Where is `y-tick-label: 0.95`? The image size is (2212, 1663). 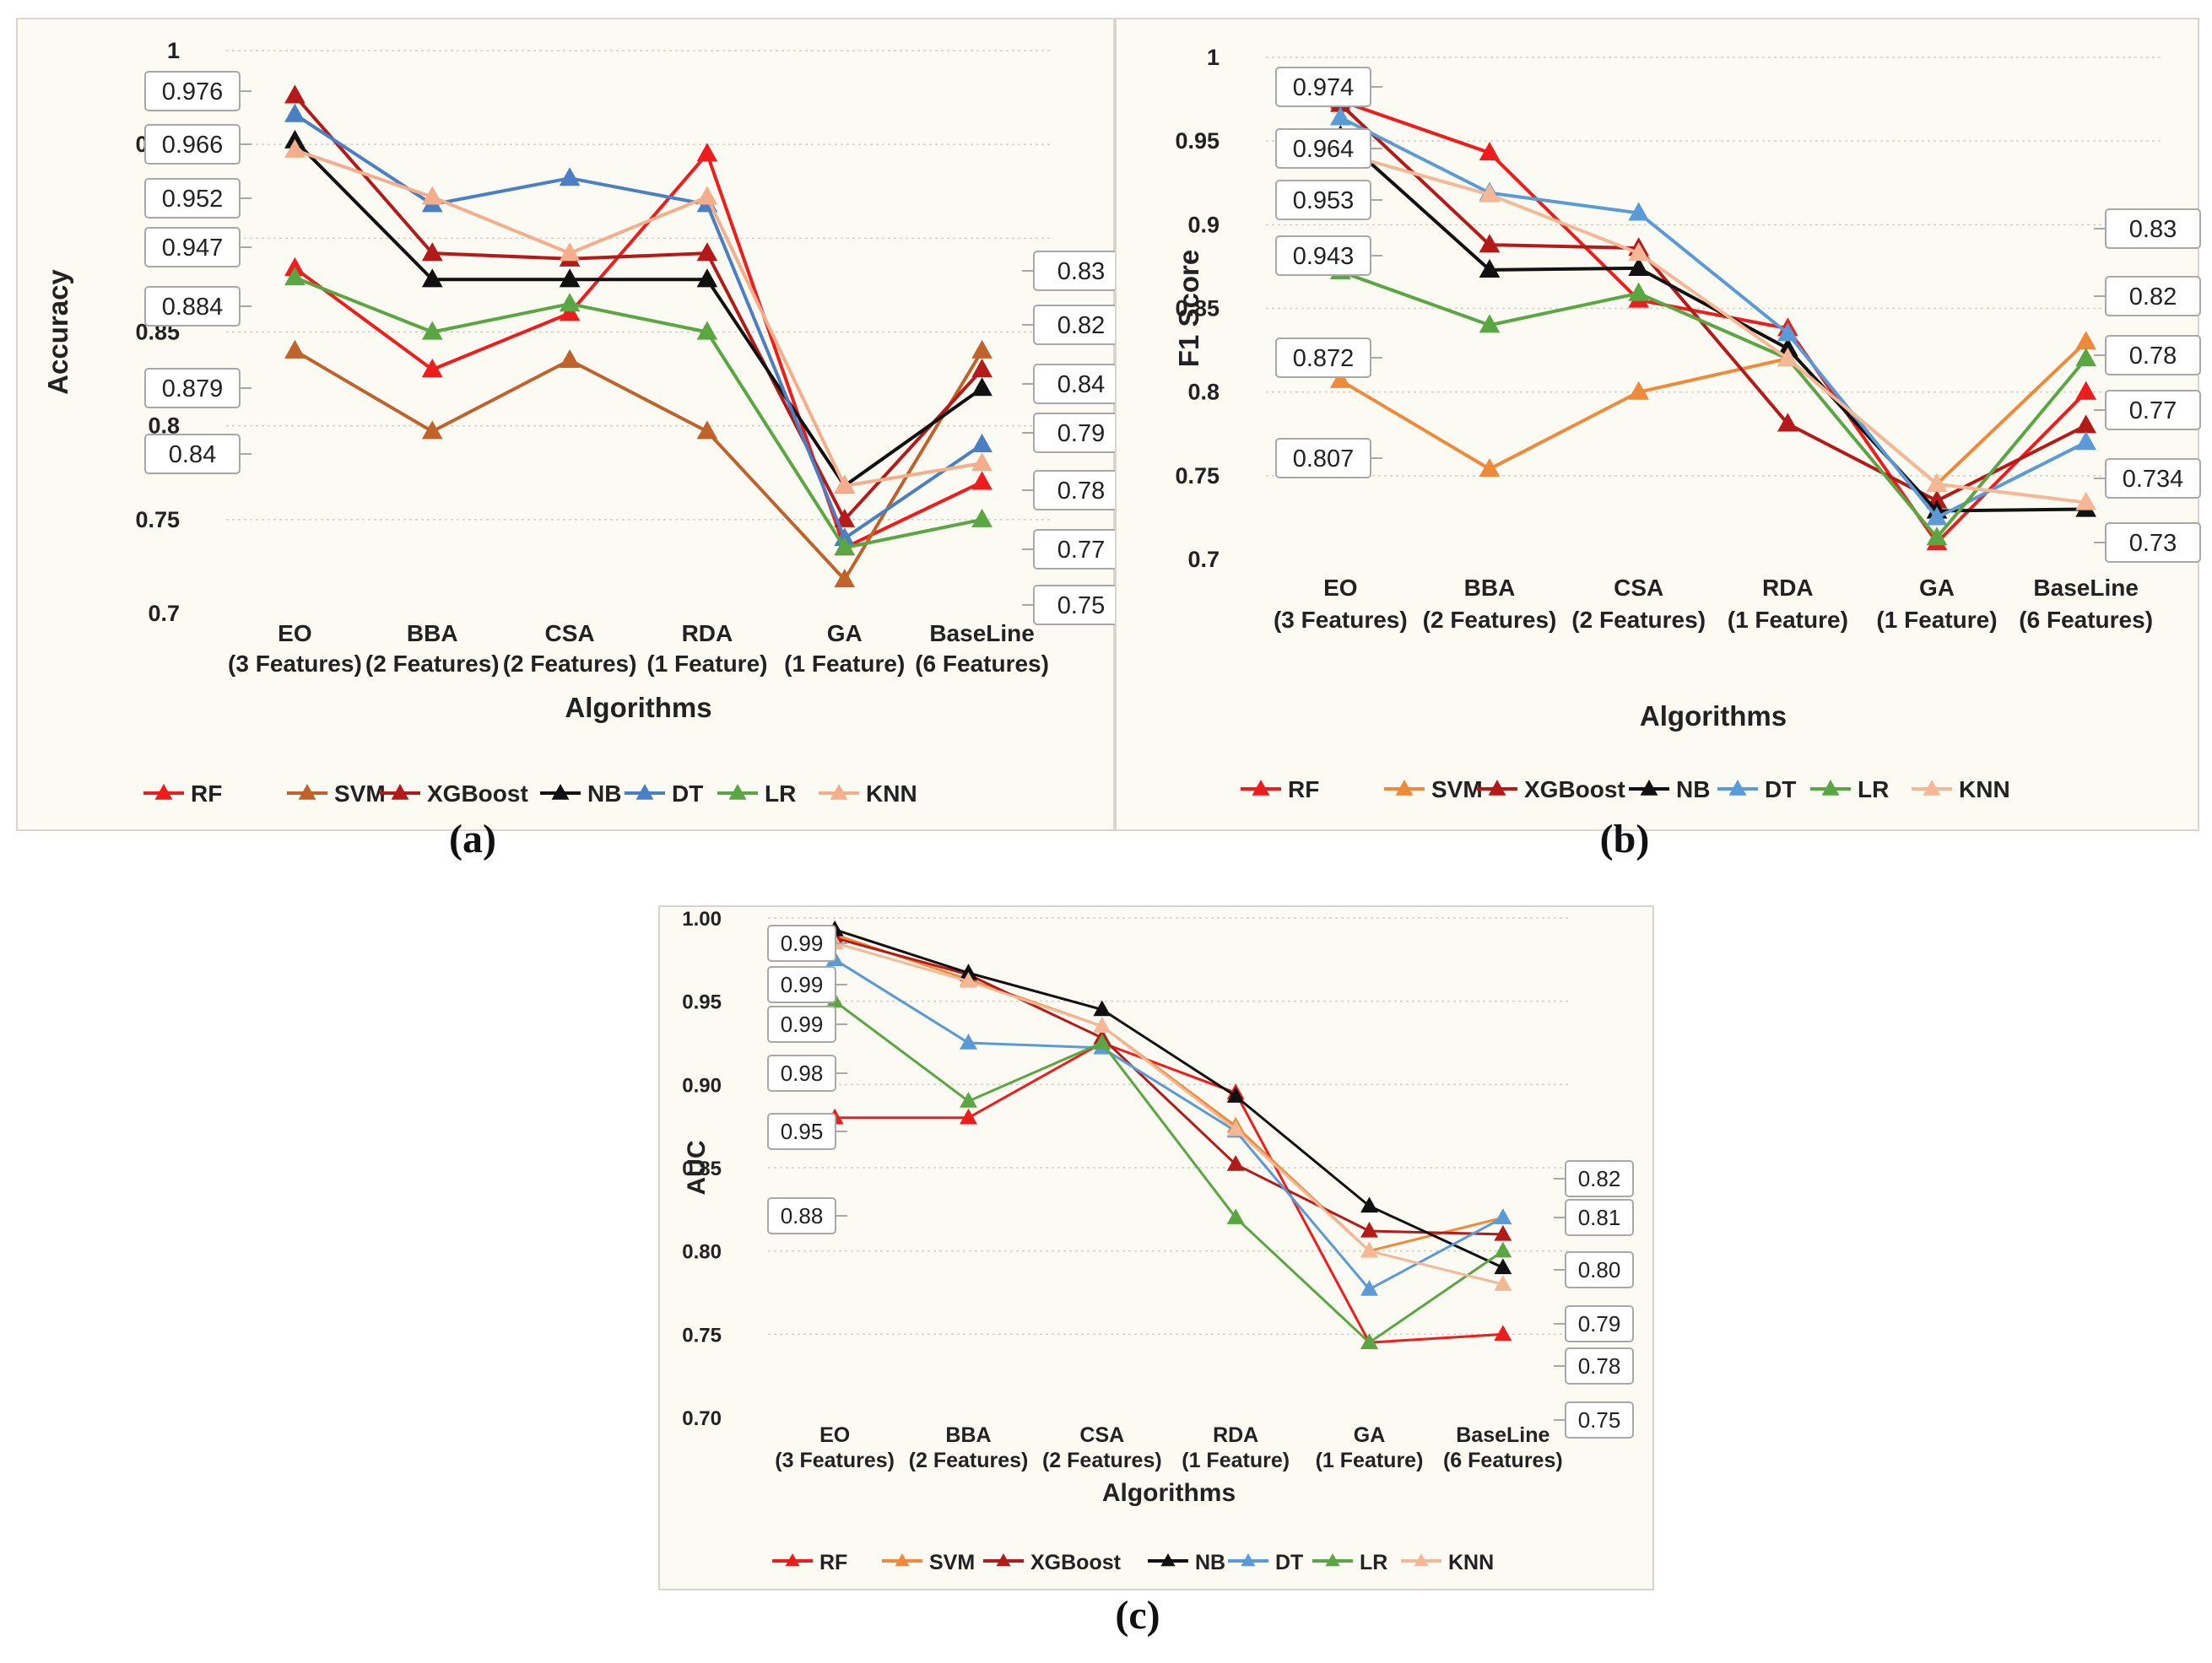 y-tick-label: 0.95 is located at coordinates (1198, 141).